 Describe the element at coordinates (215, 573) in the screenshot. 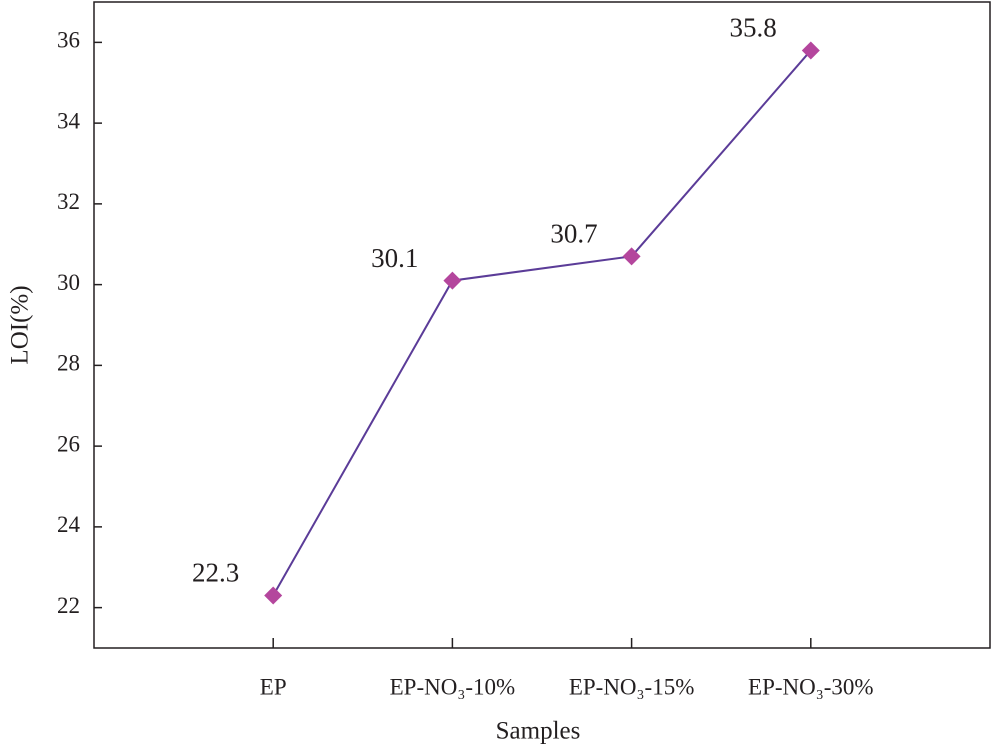

I see `data-label: 22.3` at that location.